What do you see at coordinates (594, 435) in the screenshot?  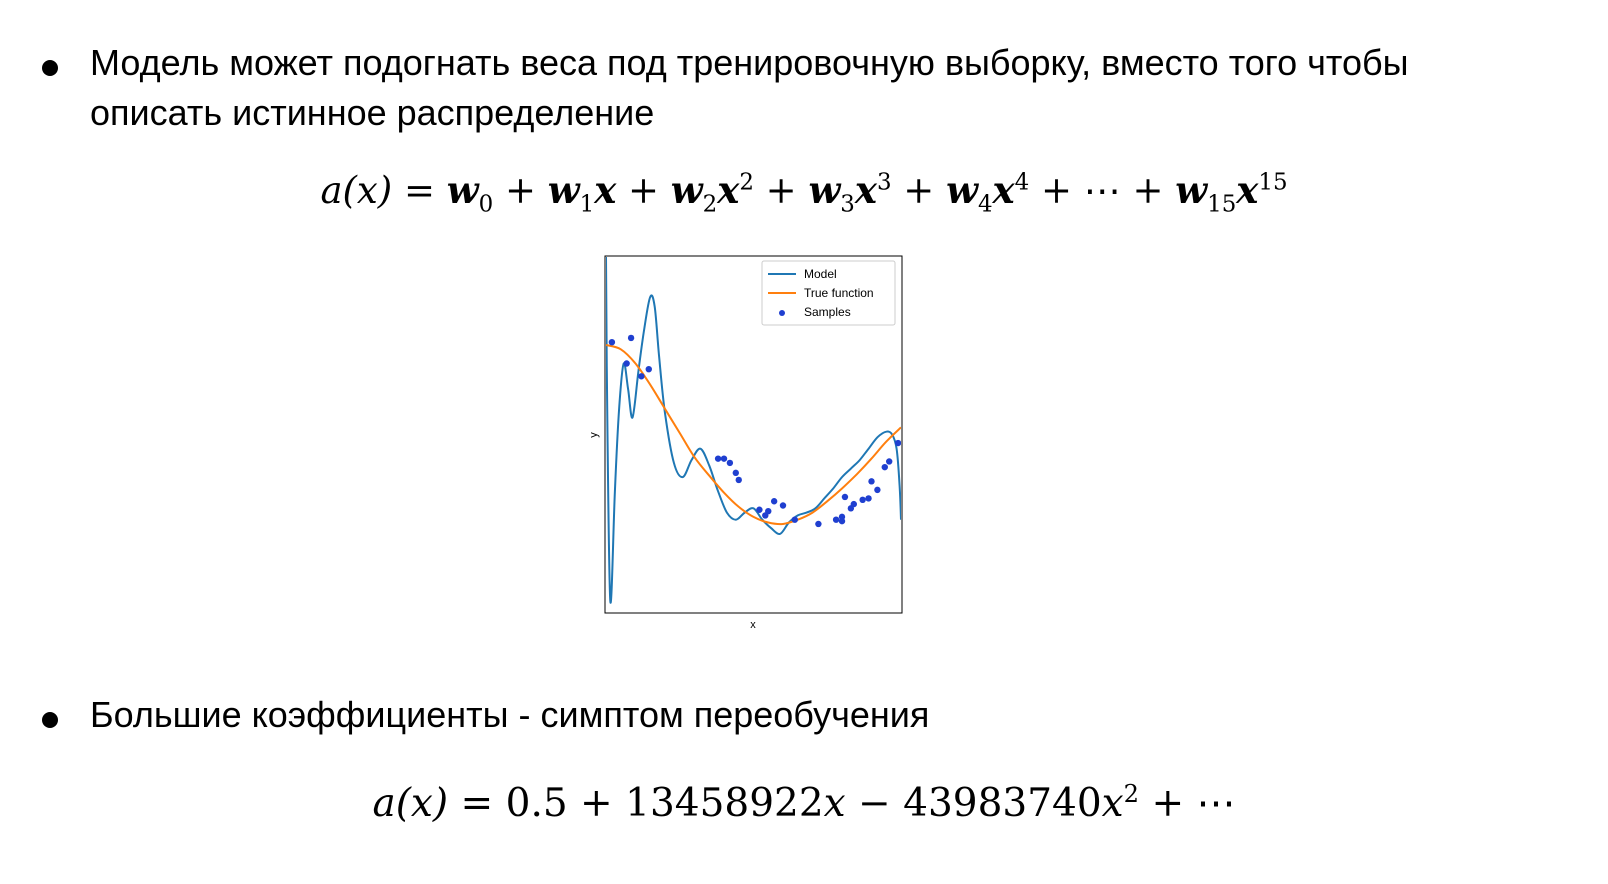 I see `y-axis-label: y` at bounding box center [594, 435].